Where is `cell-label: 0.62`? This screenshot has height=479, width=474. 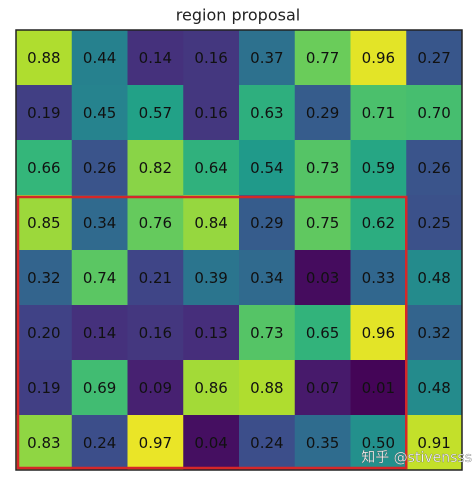 cell-label: 0.62 is located at coordinates (378, 223).